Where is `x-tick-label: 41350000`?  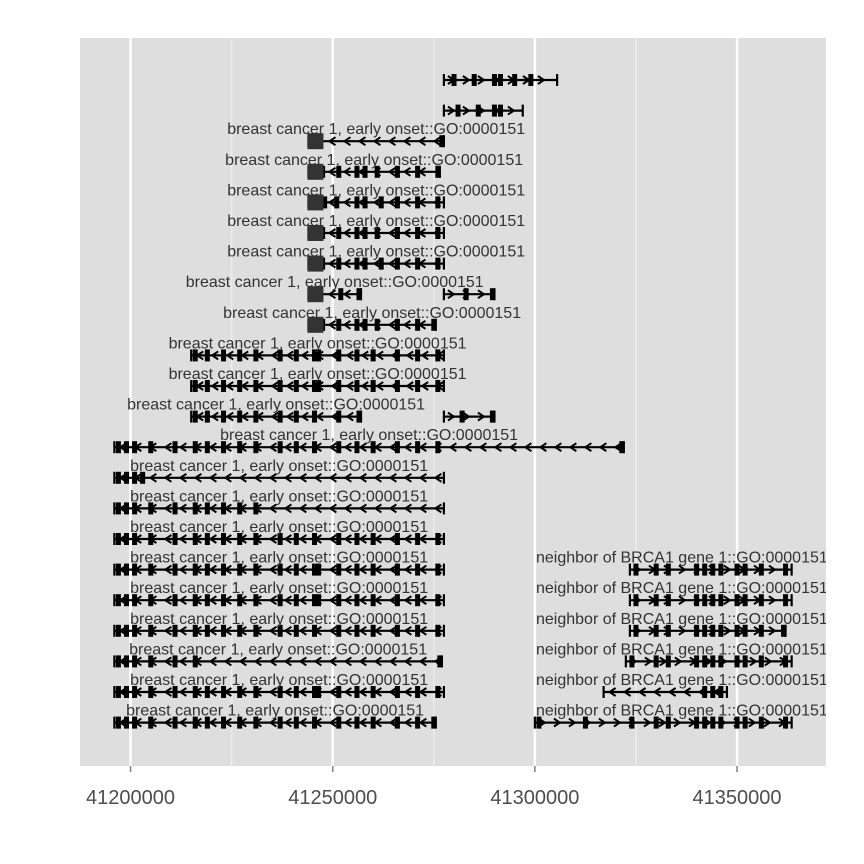
x-tick-label: 41350000 is located at coordinates (737, 798).